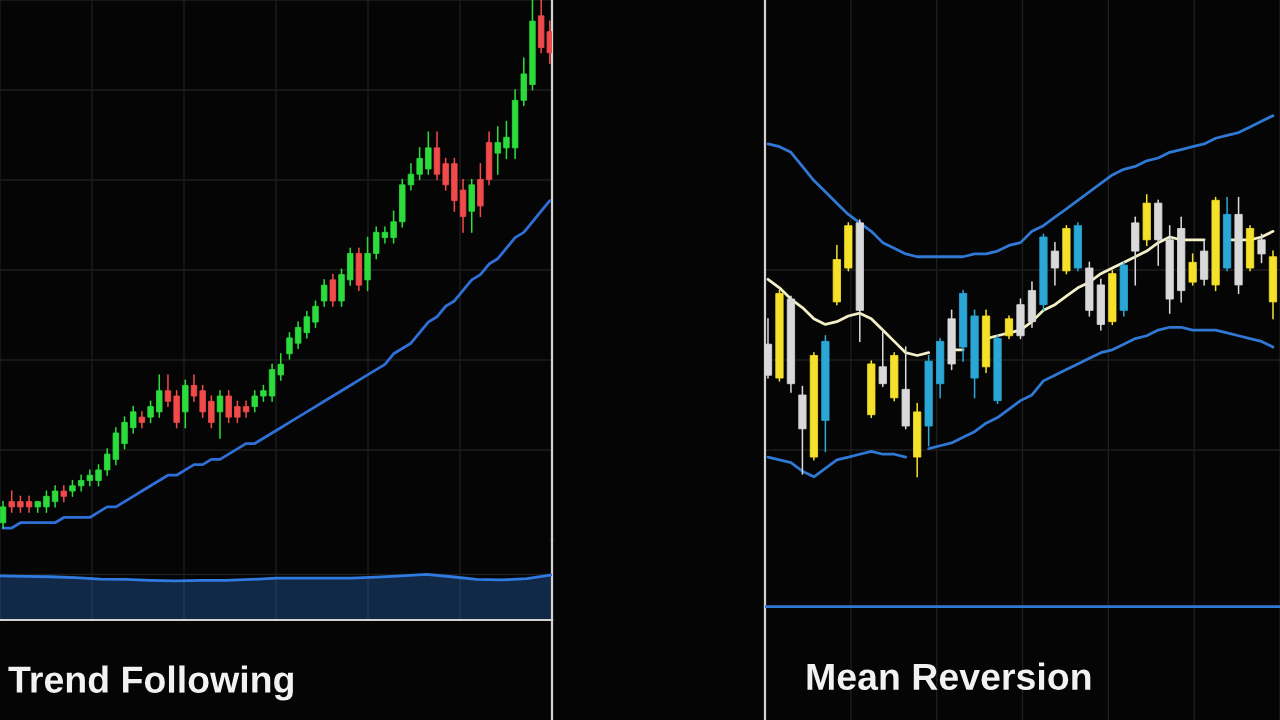 Image resolution: width=1280 pixels, height=720 pixels. I want to click on text: Trend Following, so click(150, 683).